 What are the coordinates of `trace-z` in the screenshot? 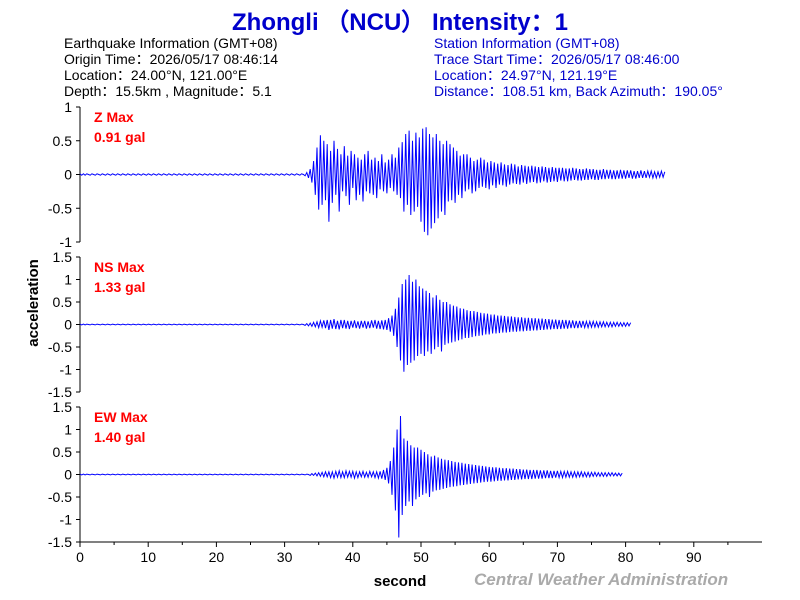 It's located at (372, 181).